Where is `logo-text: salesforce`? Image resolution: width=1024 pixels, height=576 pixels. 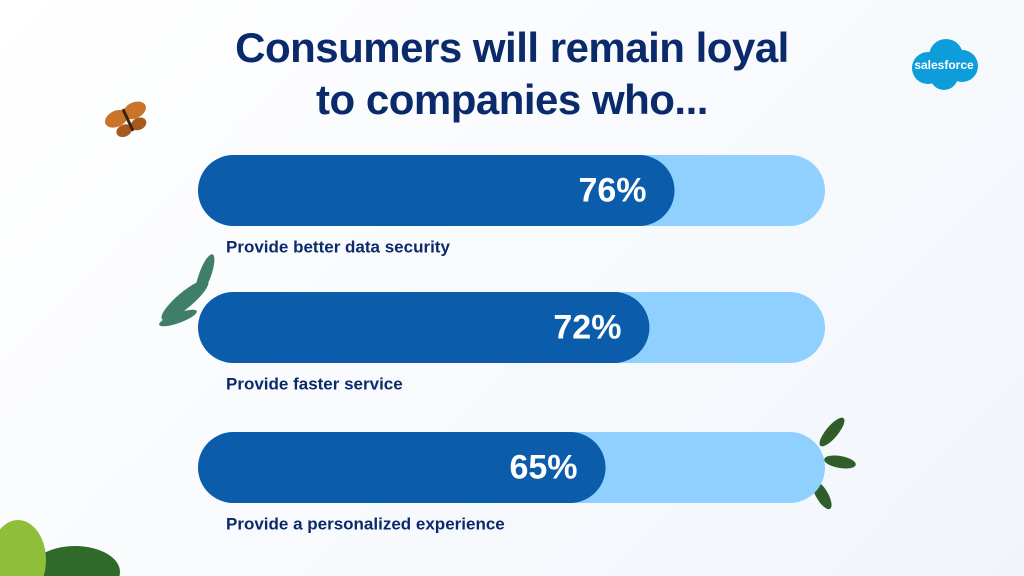 logo-text: salesforce is located at coordinates (944, 65).